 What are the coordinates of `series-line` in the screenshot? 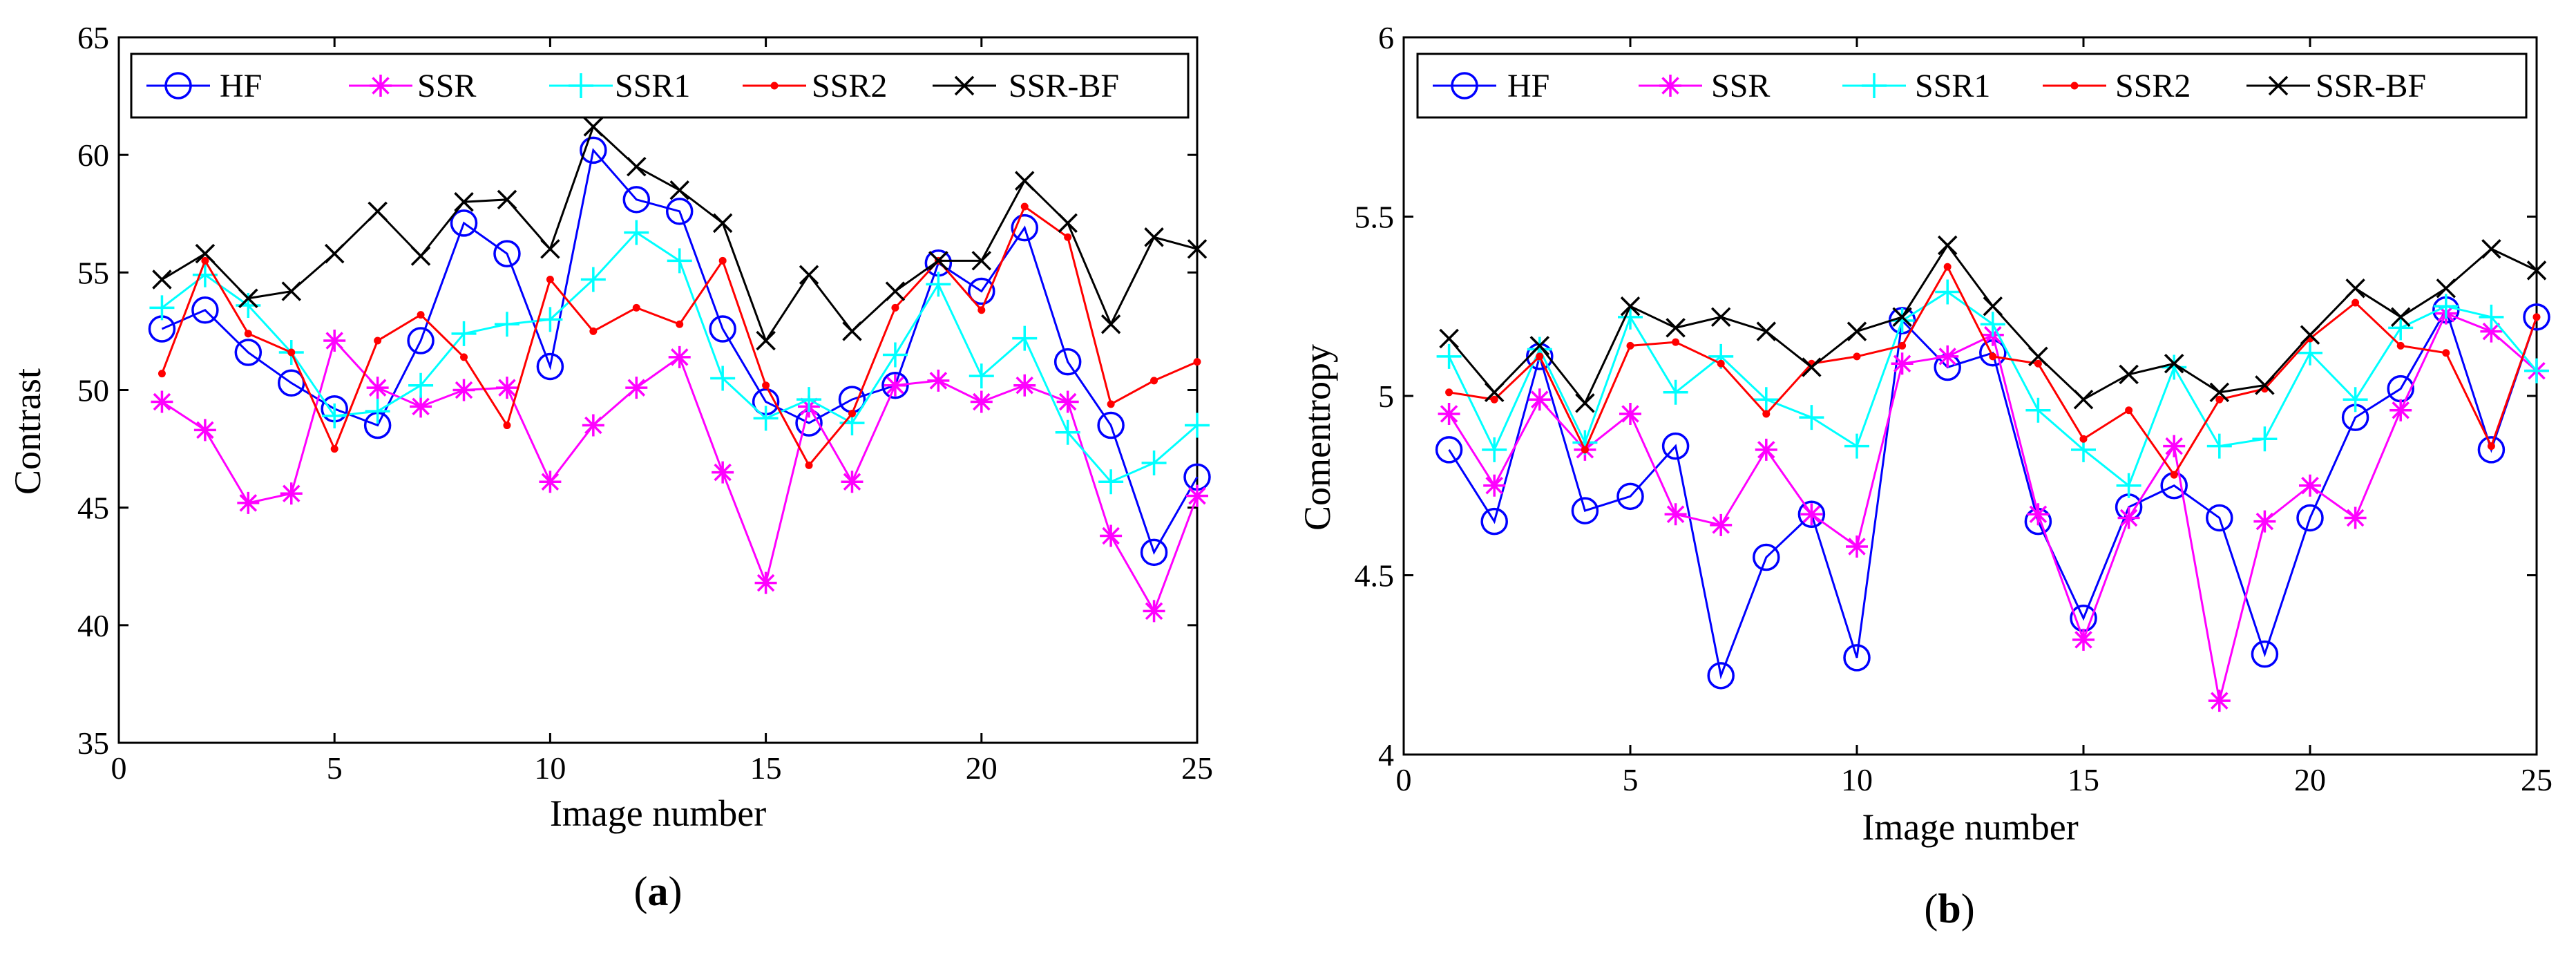 It's located at (679, 337).